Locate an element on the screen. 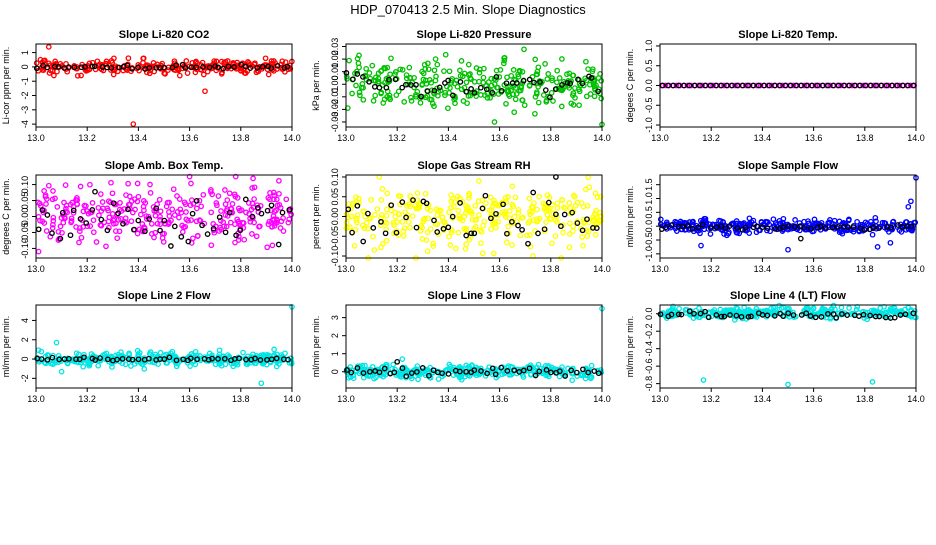  y-axis-label-l4: ml/min per min. is located at coordinates (630, 347).